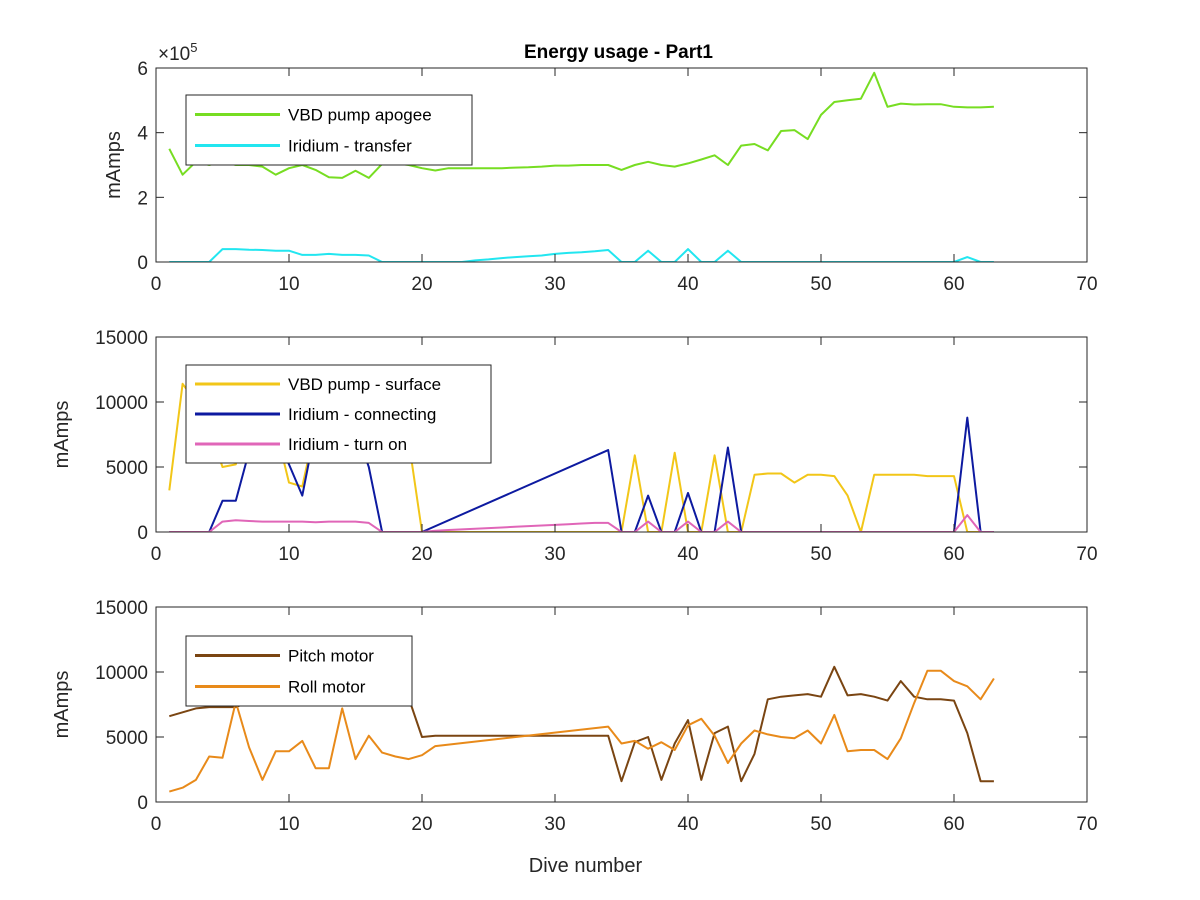 This screenshot has height=900, width=1200. What do you see at coordinates (350, 146) in the screenshot?
I see `legend-label: Iridium - transfer` at bounding box center [350, 146].